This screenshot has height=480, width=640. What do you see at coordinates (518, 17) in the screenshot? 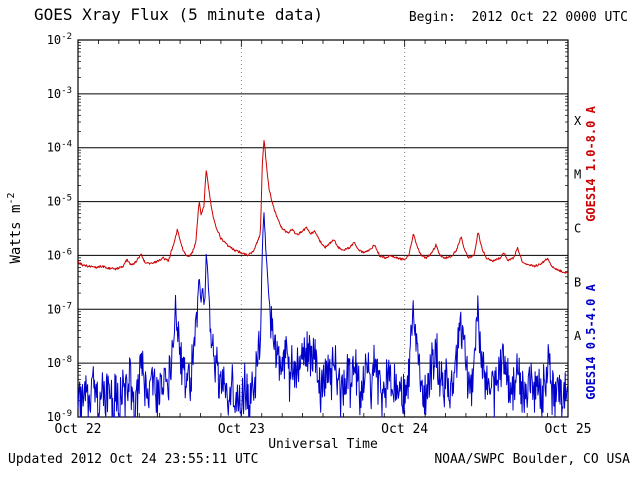
I see `begin-time-label: Begin: 2012 Oct 22 0000 UTC` at bounding box center [518, 17].